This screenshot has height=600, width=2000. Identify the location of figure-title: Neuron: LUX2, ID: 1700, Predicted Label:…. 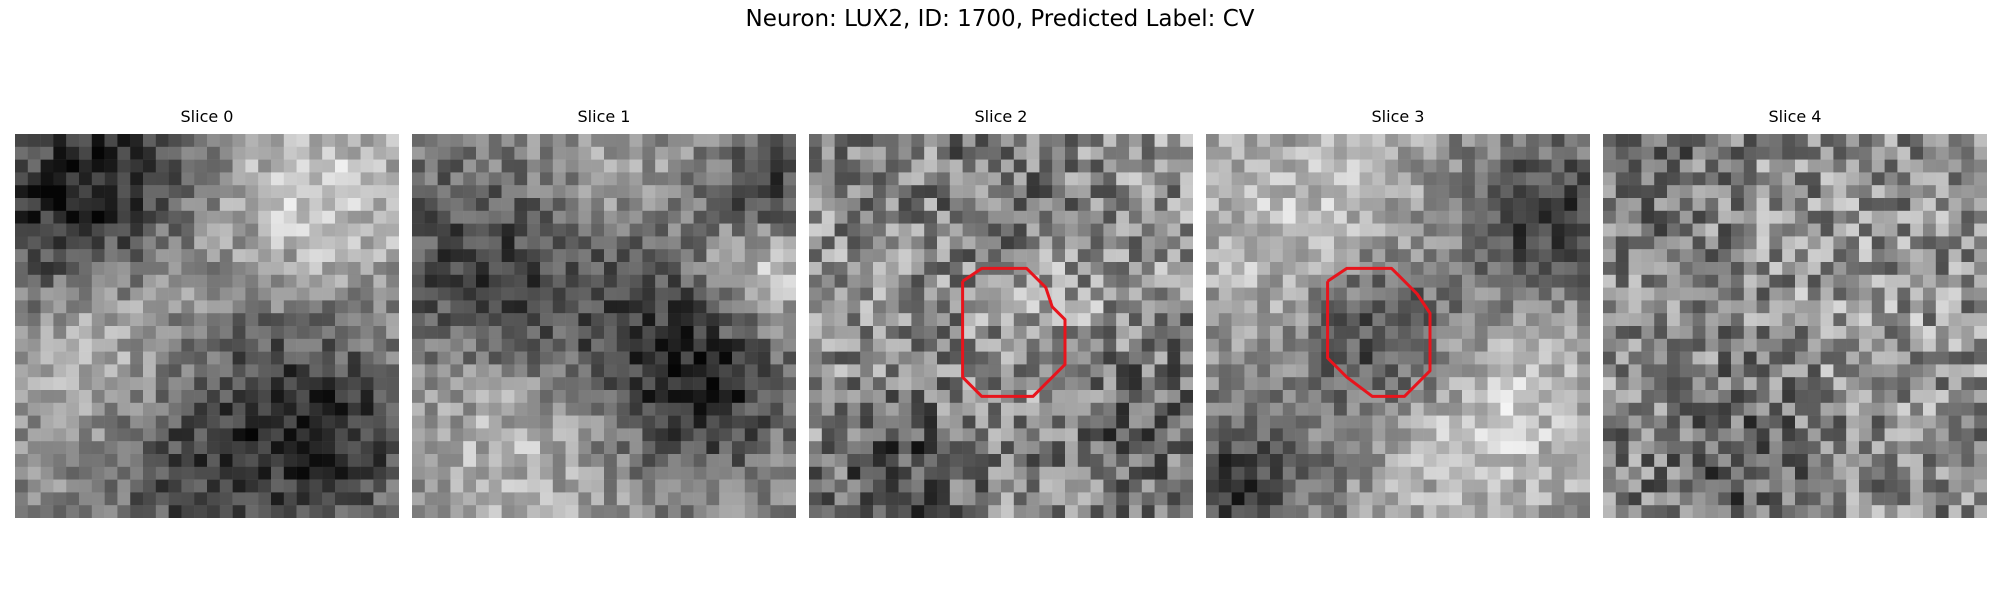
(1000, 19).